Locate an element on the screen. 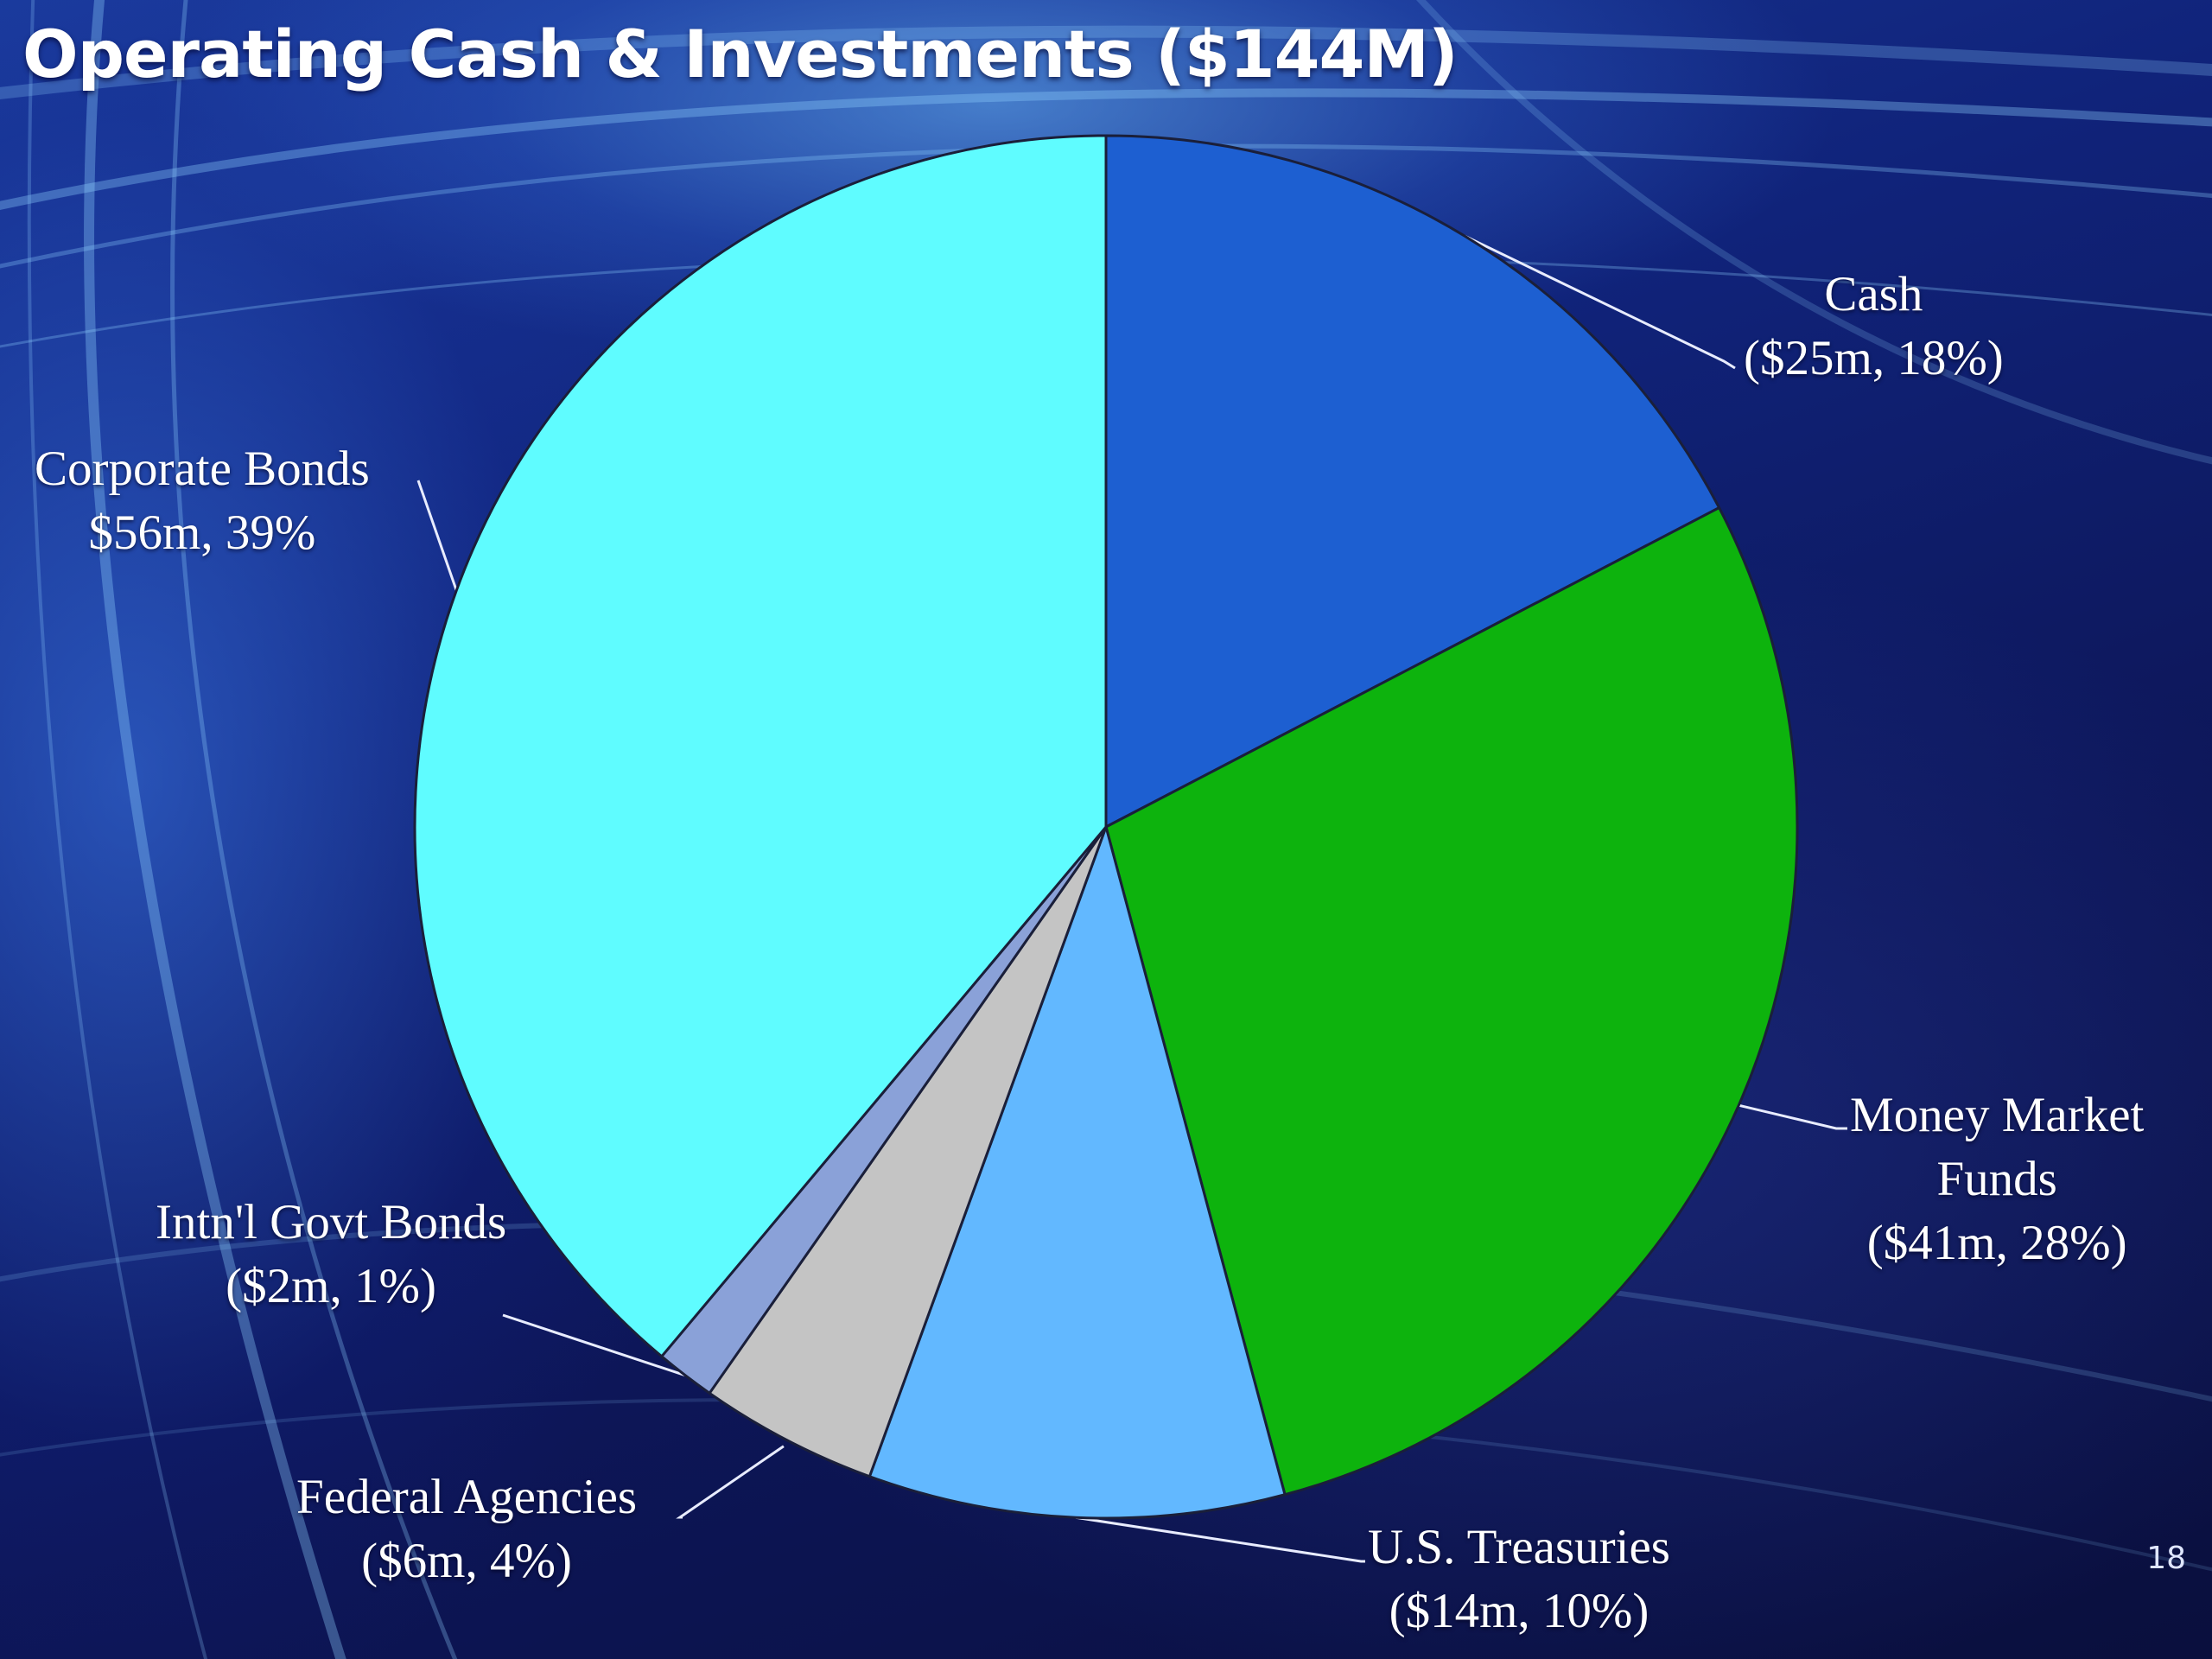 The width and height of the screenshot is (2212, 1659). pie-slice-federal-agencies is located at coordinates (908, 1151).